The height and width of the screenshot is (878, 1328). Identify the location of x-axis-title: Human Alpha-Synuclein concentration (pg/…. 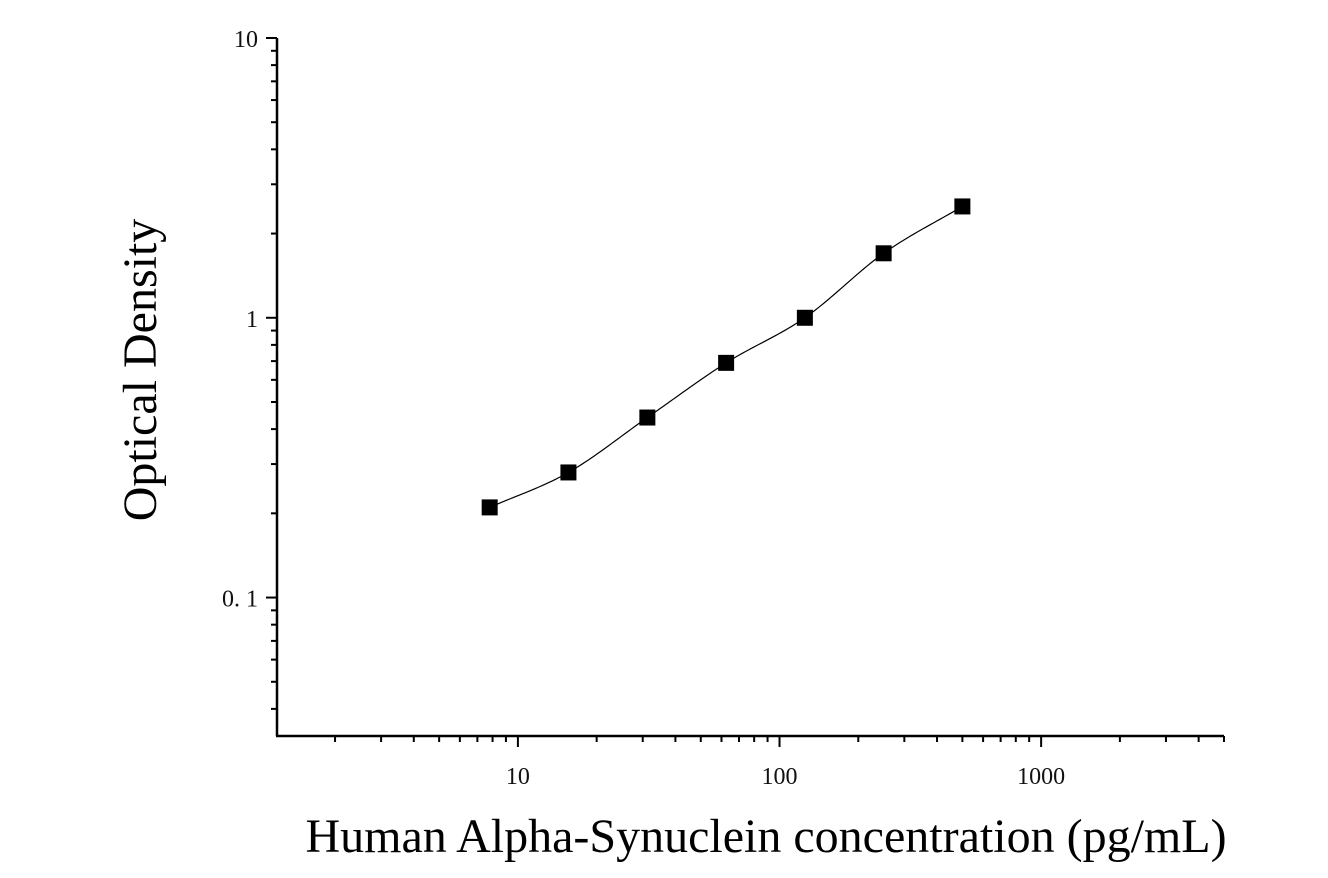
(765, 836).